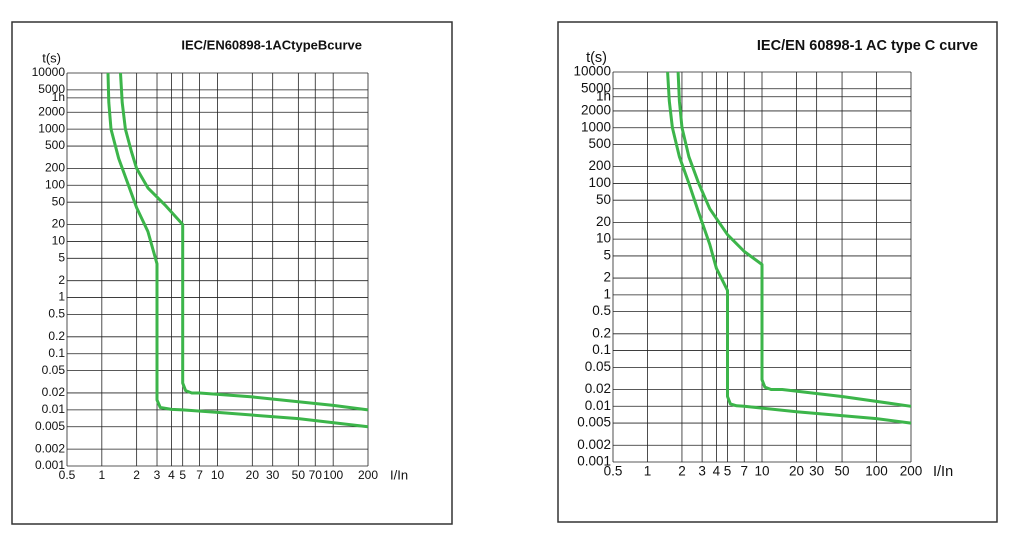  What do you see at coordinates (271, 44) in the screenshot?
I see `chart-title: IEC/EN60898-1ACtypeBcurve` at bounding box center [271, 44].